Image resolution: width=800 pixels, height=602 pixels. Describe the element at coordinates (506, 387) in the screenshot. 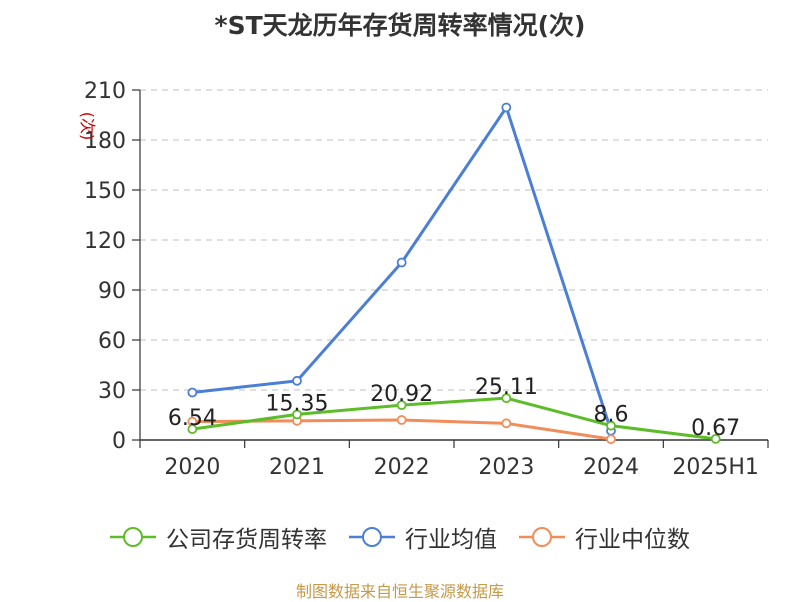

I see `data-label: 25.11` at that location.